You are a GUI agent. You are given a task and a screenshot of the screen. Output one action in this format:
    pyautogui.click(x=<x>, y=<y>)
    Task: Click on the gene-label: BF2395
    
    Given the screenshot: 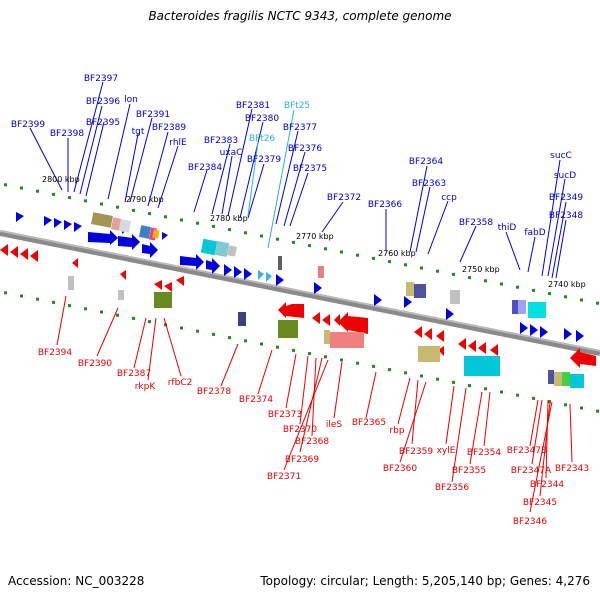 What is the action you would take?
    pyautogui.click(x=103, y=123)
    